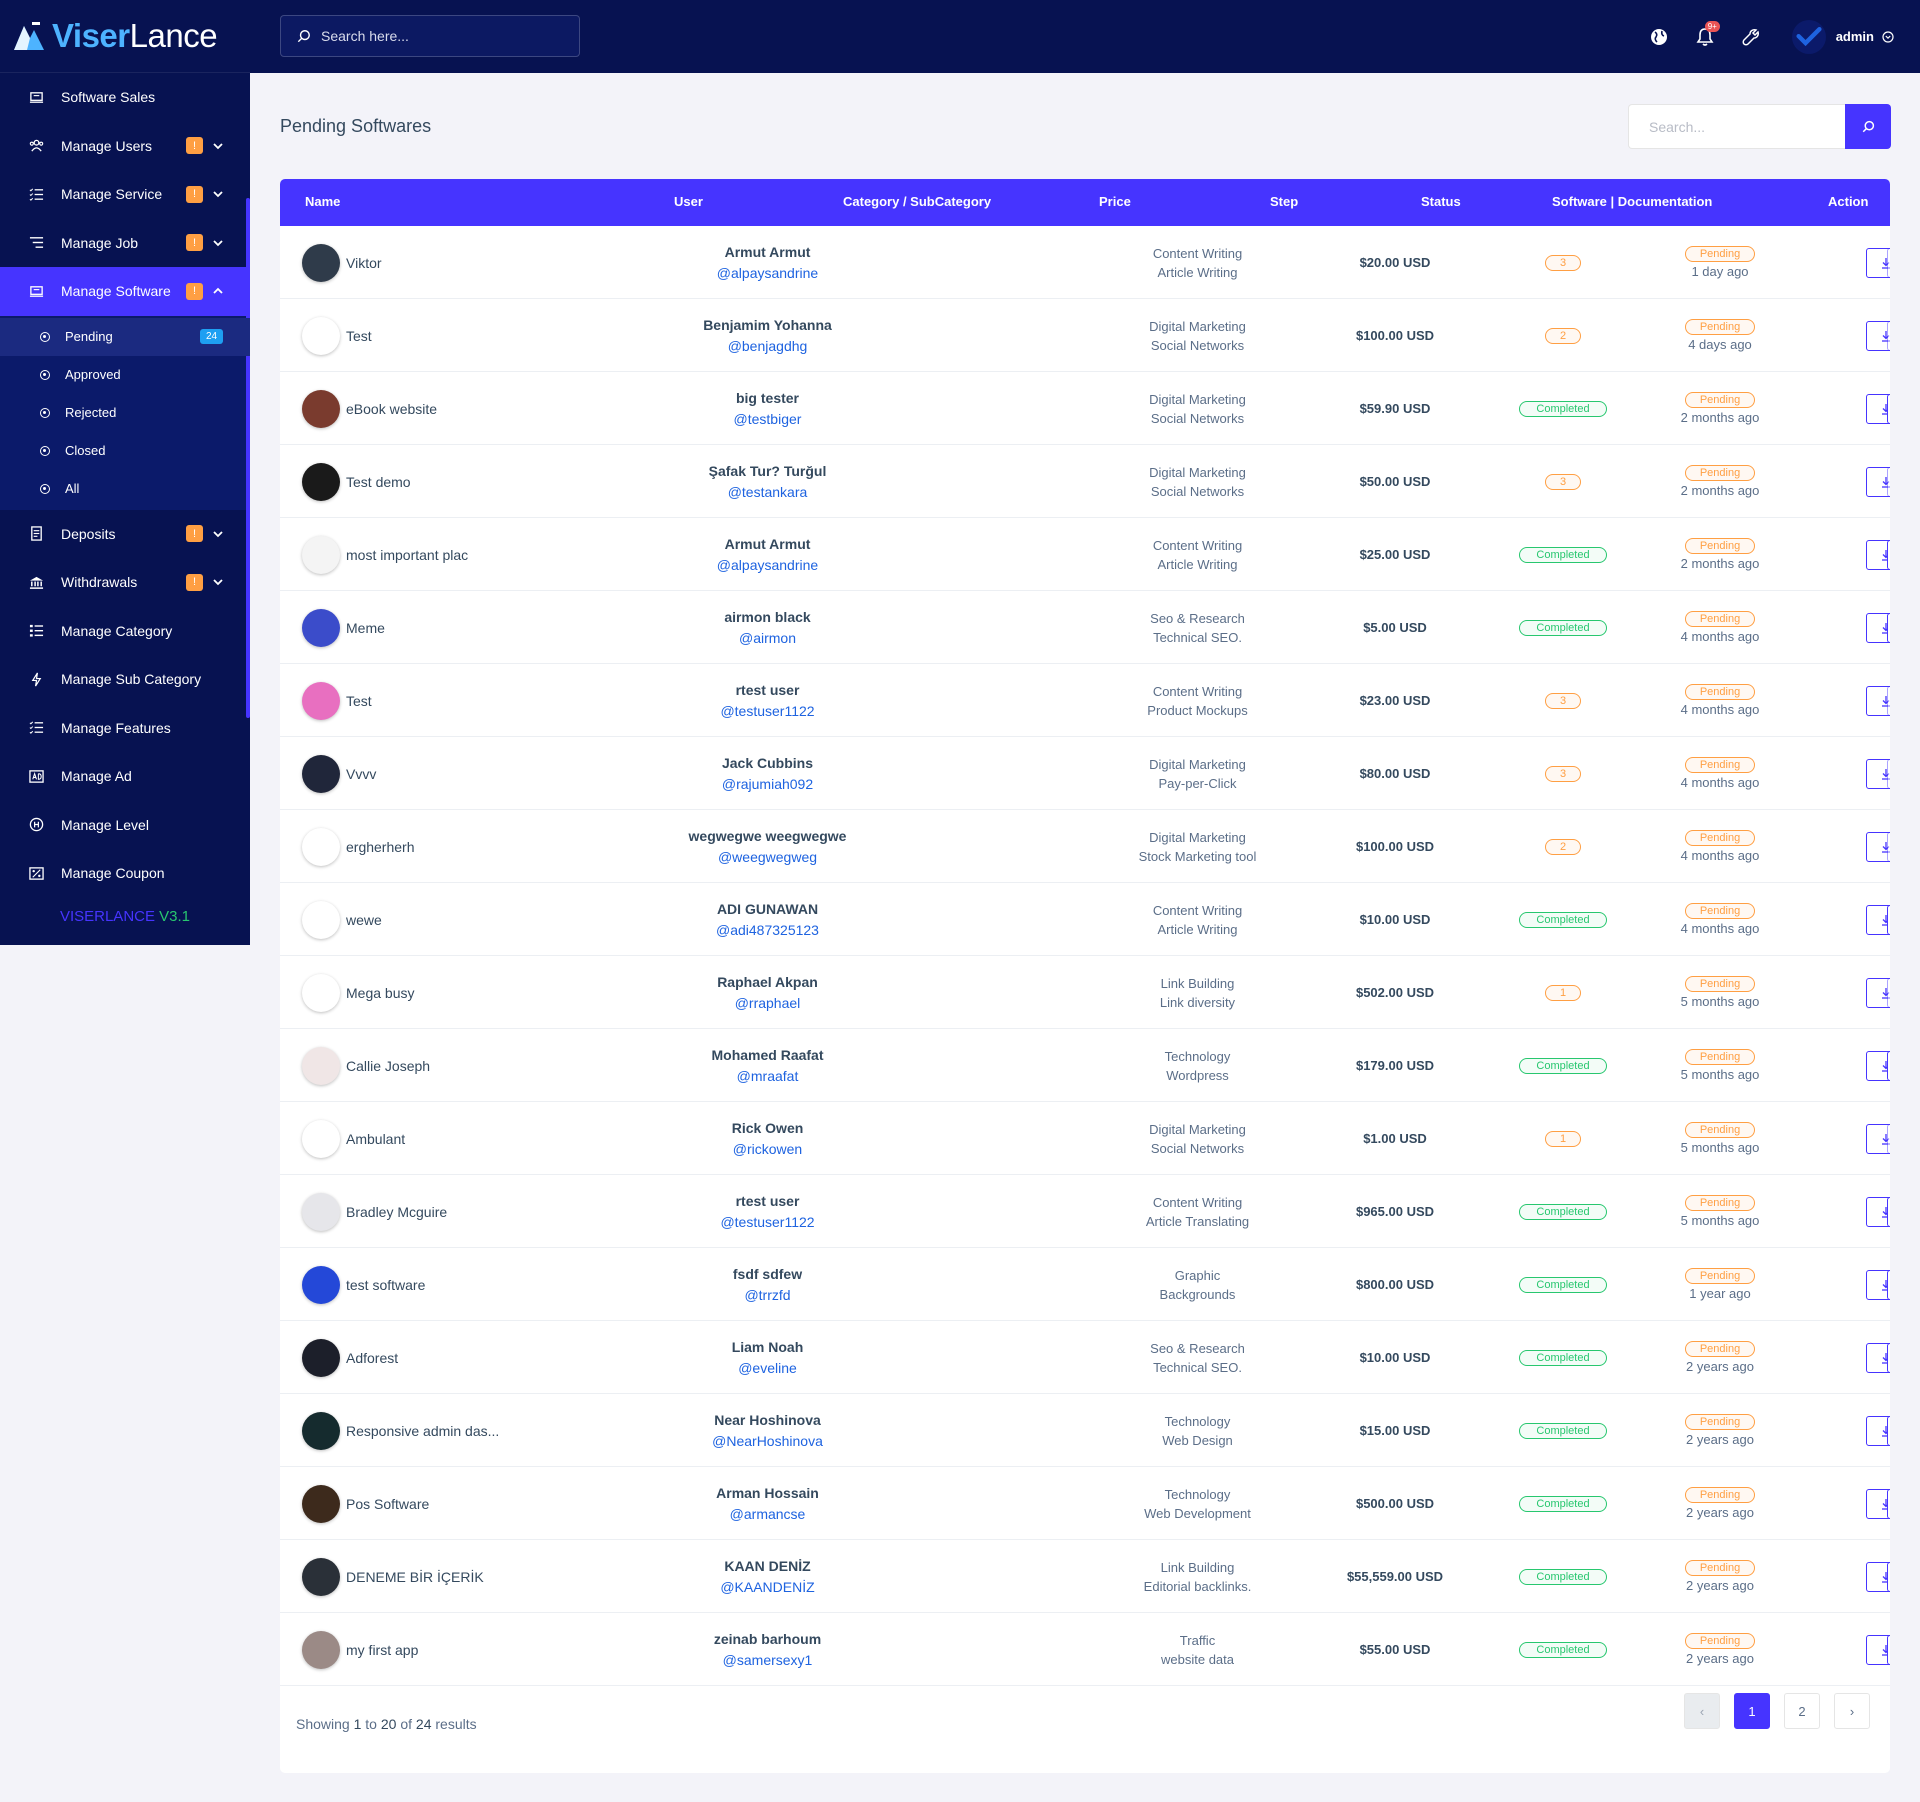 Image resolution: width=1920 pixels, height=1802 pixels. What do you see at coordinates (767, 856) in the screenshot?
I see `user-handle-link: @weegwegweg` at bounding box center [767, 856].